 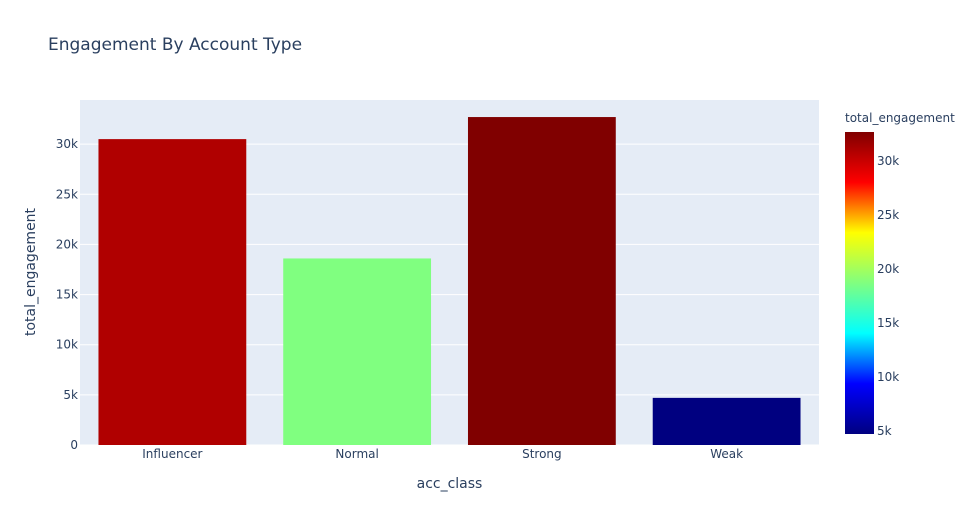 I want to click on colorbar-tick-label: 20k, so click(x=888, y=269).